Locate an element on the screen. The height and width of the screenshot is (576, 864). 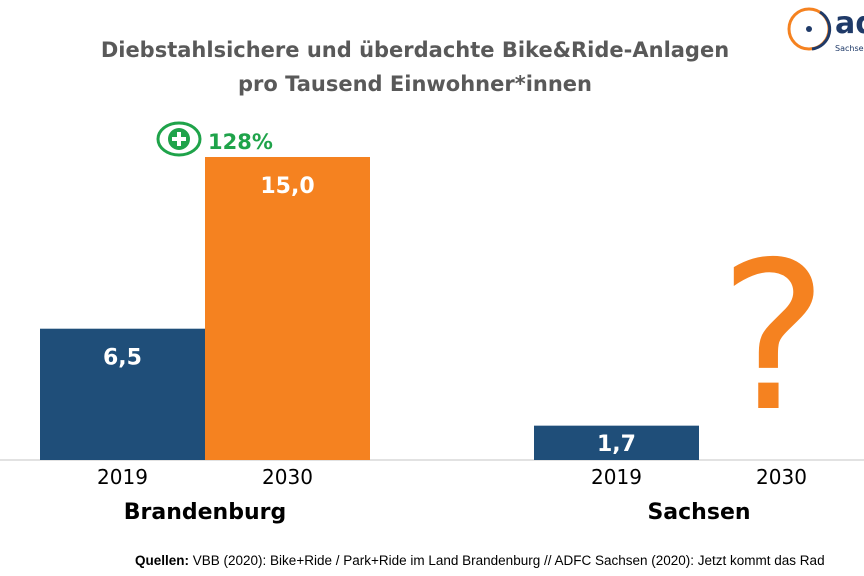
growth-annotation: 128% is located at coordinates (214, 139).